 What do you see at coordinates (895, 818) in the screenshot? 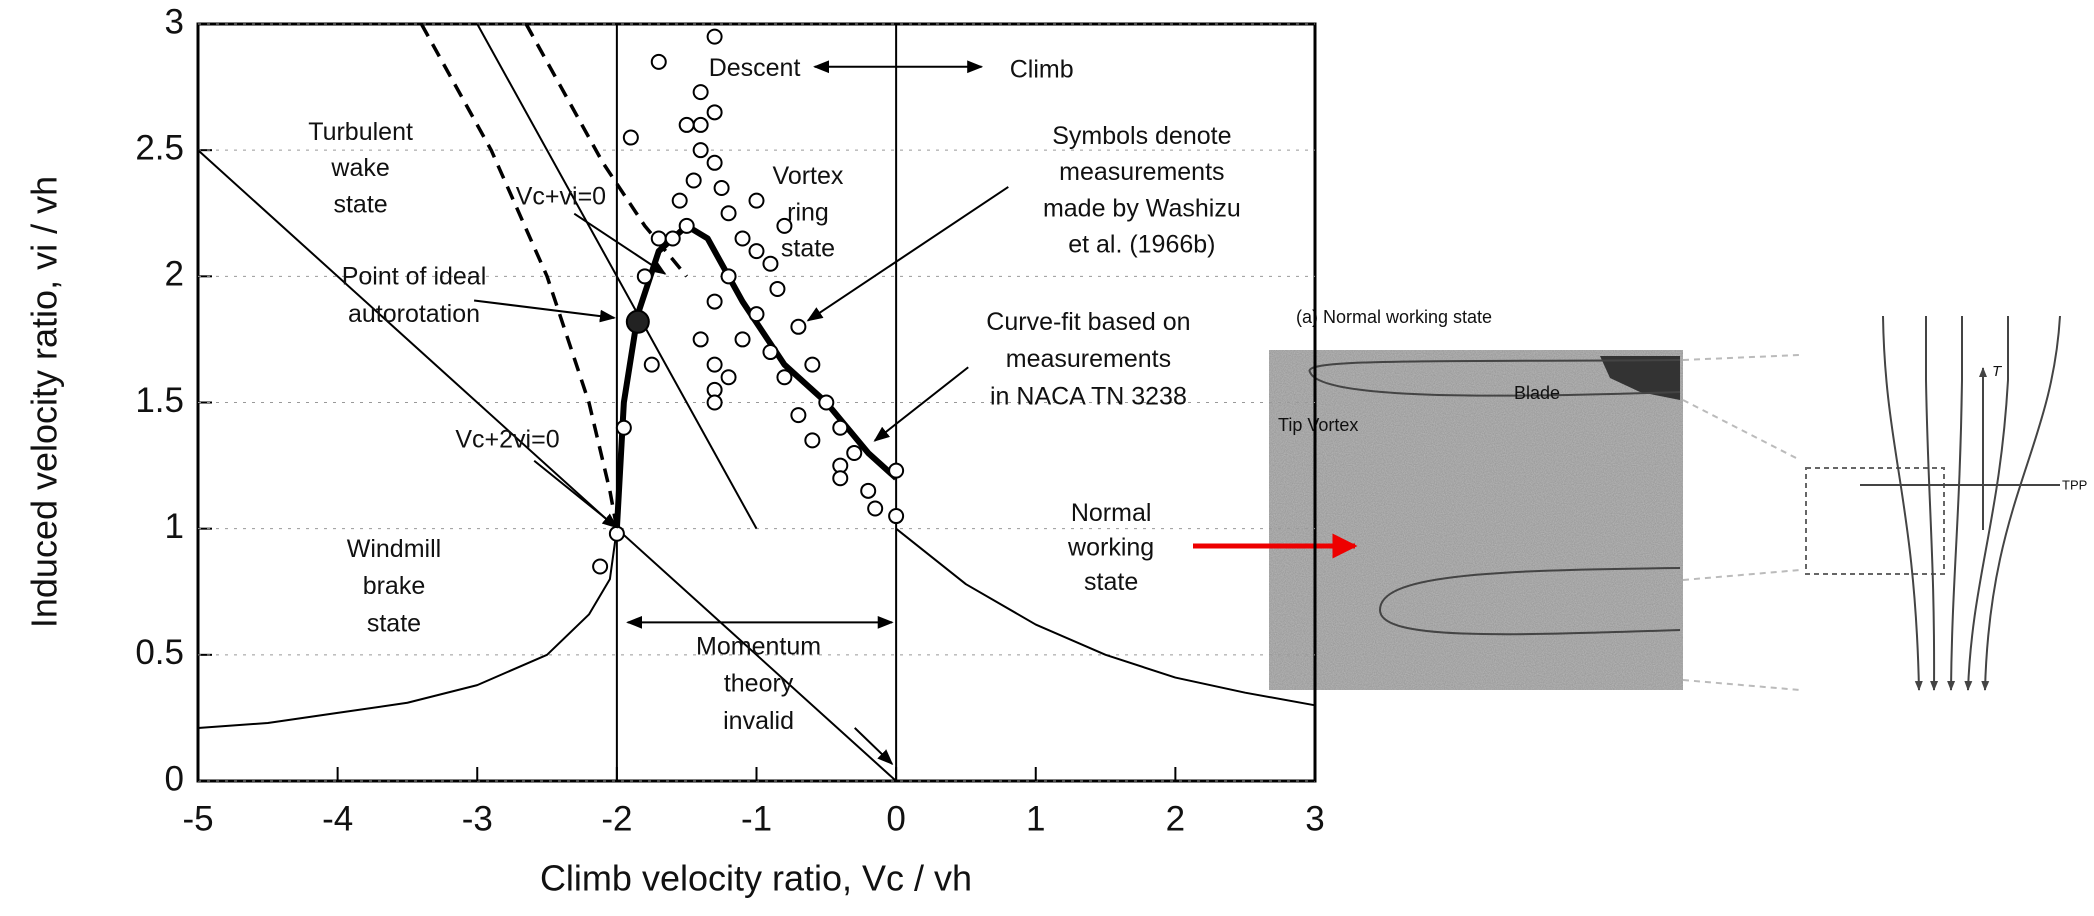
I see `x-tick-label: 0` at bounding box center [895, 818].